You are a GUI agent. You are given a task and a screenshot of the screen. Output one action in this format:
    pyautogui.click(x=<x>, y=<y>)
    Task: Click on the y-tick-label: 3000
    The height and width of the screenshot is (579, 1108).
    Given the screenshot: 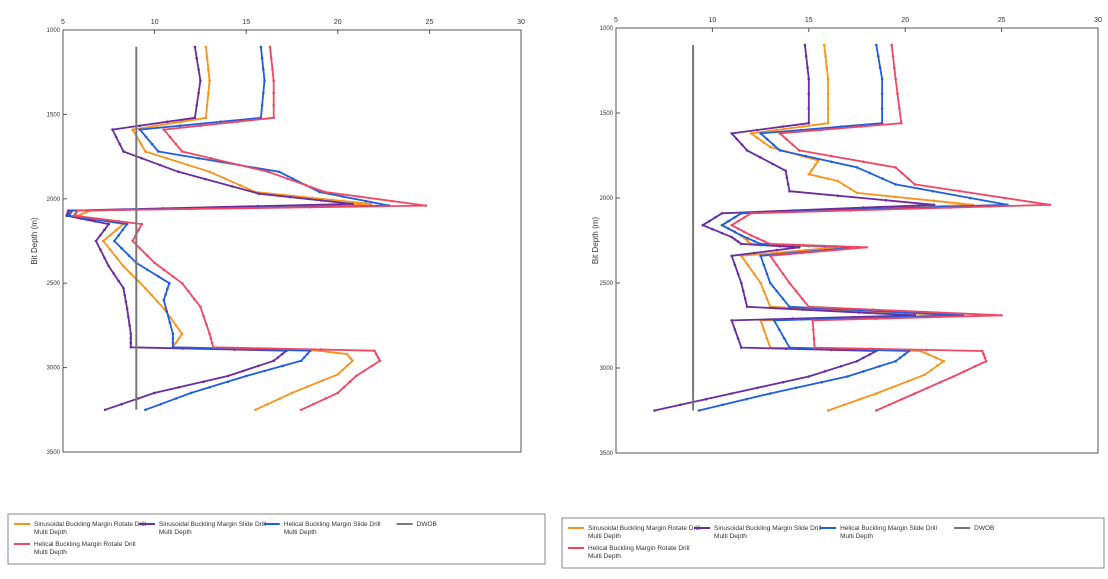 What is the action you would take?
    pyautogui.click(x=607, y=369)
    